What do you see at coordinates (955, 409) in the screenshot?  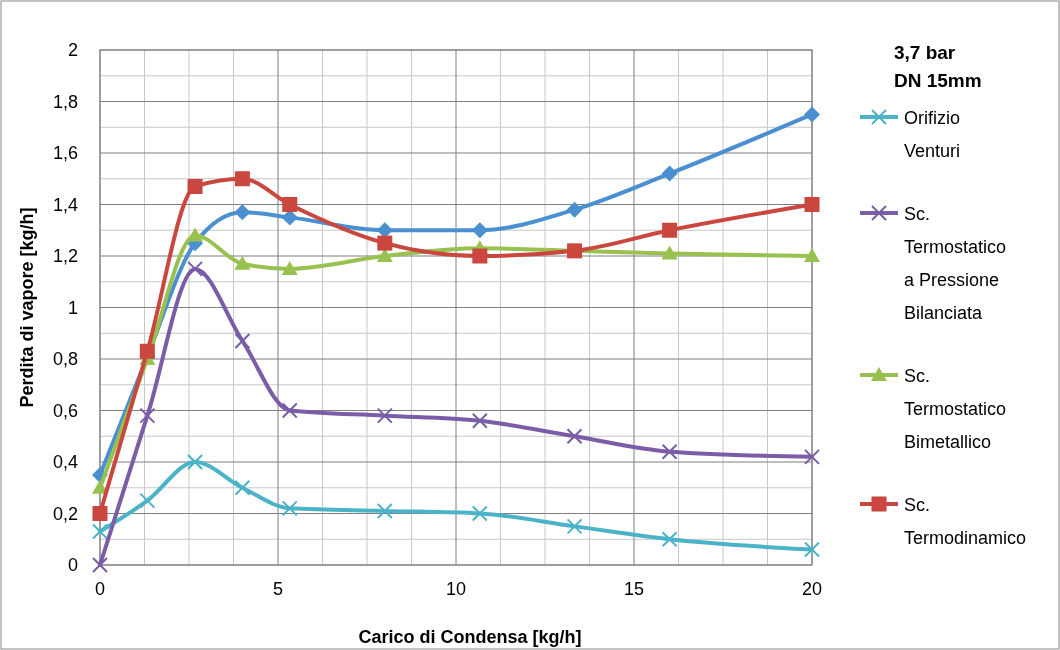 I see `legend-label: Sc. Termostatico Bimetallico` at bounding box center [955, 409].